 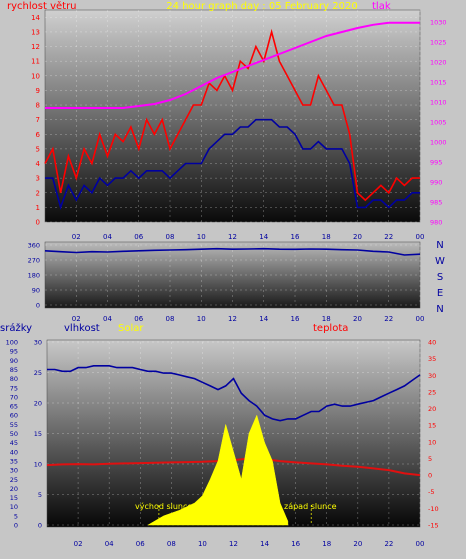 I want to click on wind-xtick-02: 02, so click(x=76, y=237).